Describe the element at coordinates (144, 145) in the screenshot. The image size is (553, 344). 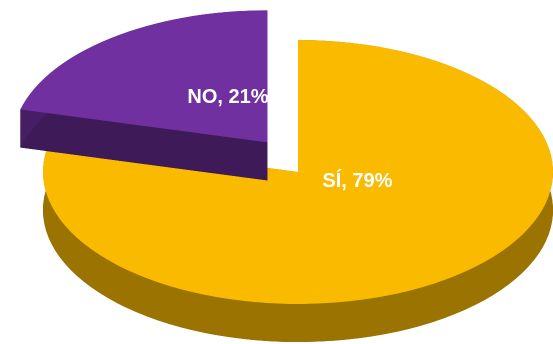
I see `slice-wall` at that location.